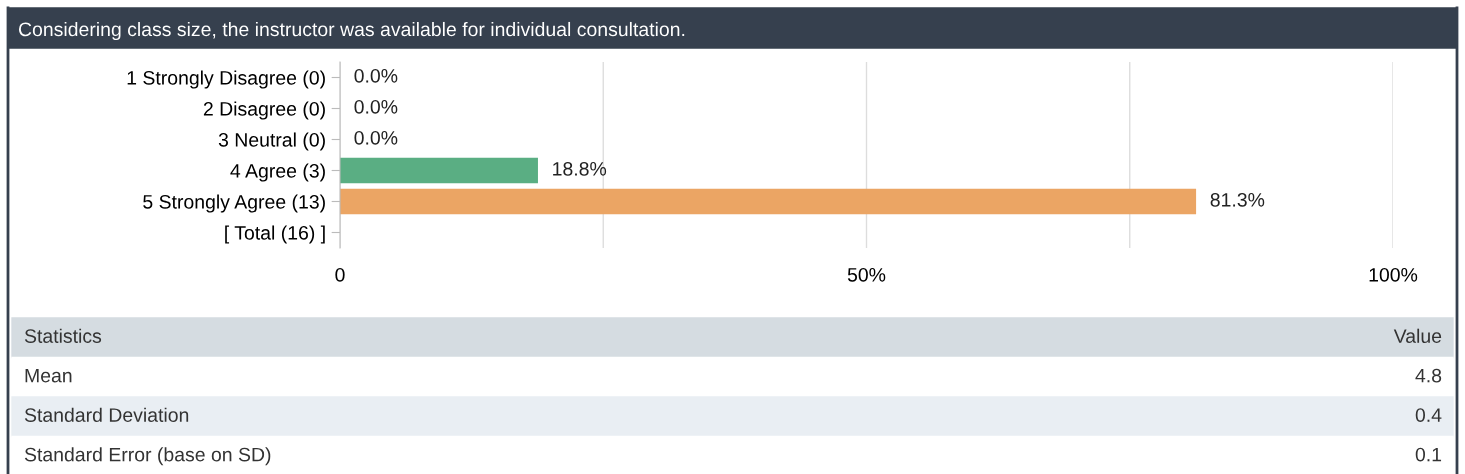 Image resolution: width=1465 pixels, height=474 pixels. I want to click on data-label: 81.3%, so click(1237, 199).